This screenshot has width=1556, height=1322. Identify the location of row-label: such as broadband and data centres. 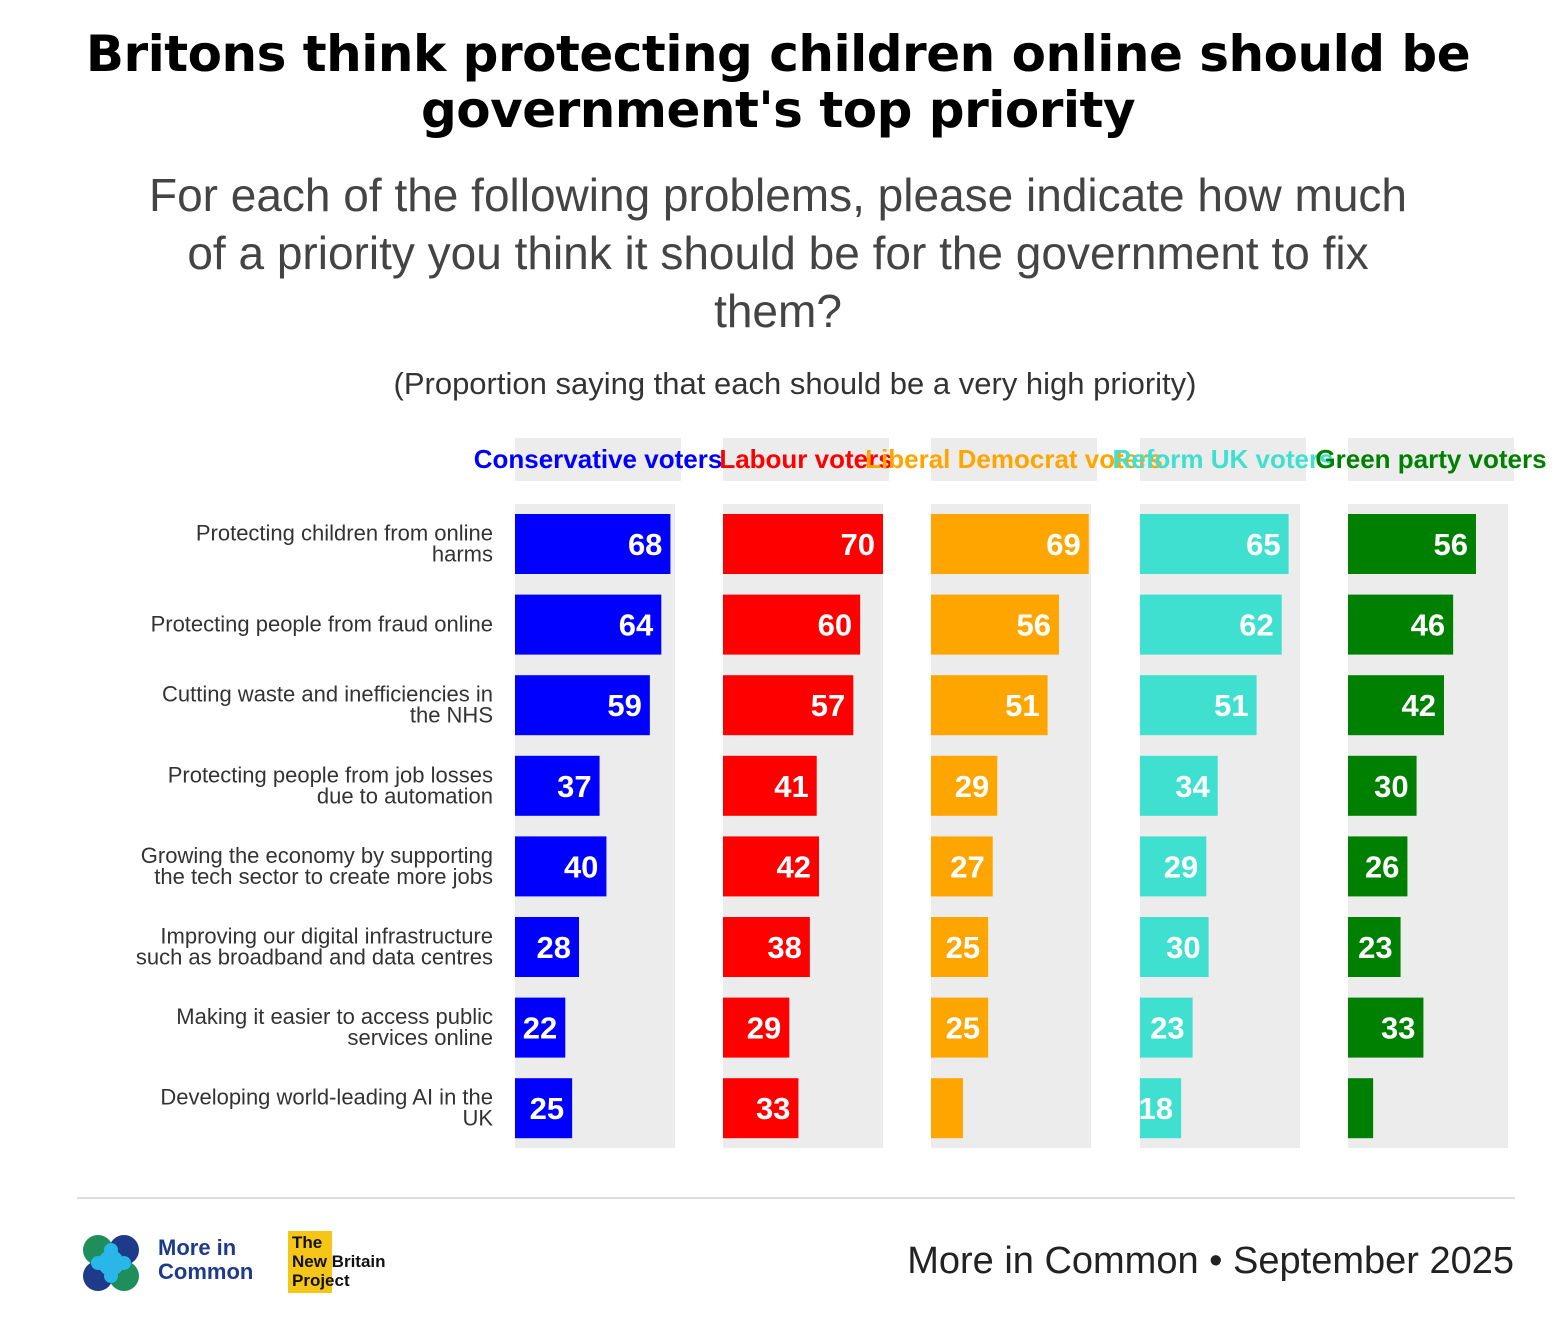
(314, 957).